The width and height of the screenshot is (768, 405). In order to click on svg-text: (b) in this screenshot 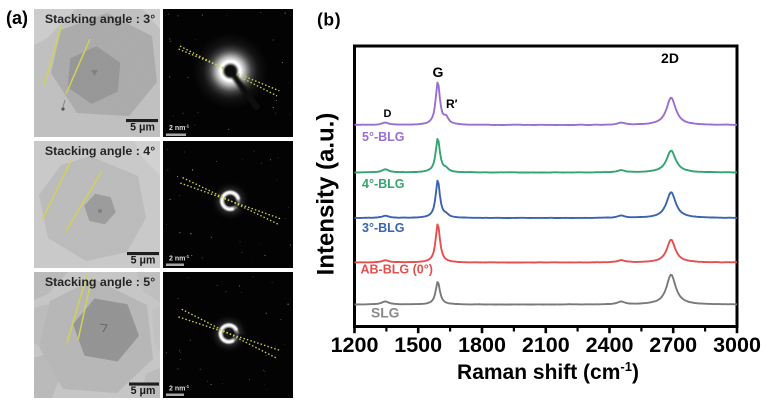, I will do `click(329, 20)`.